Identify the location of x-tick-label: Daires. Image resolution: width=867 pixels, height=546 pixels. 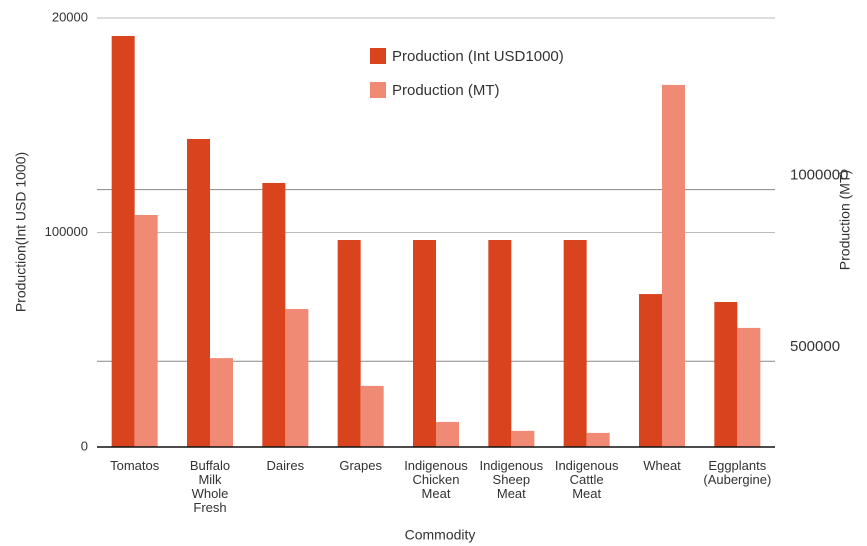
(285, 465).